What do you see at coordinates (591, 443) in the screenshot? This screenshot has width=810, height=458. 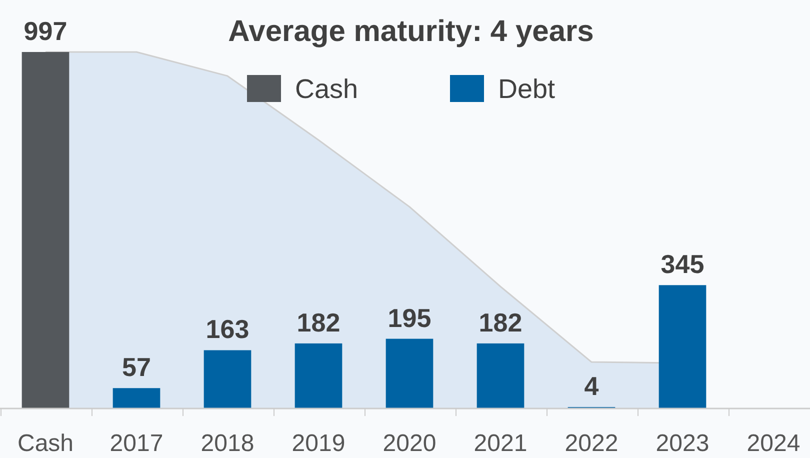 I see `x-tick-label: 2022` at bounding box center [591, 443].